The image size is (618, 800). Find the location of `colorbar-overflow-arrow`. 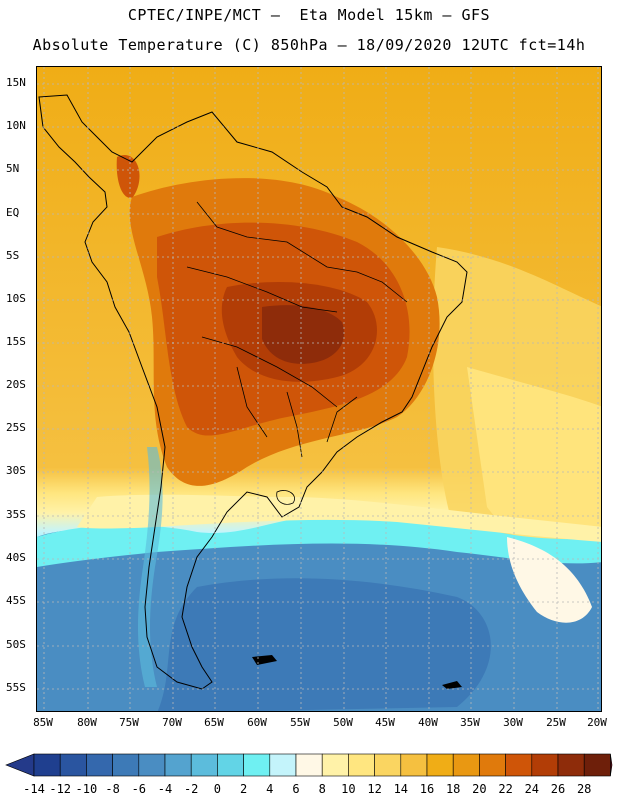

colorbar-overflow-arrow is located at coordinates (611, 765).